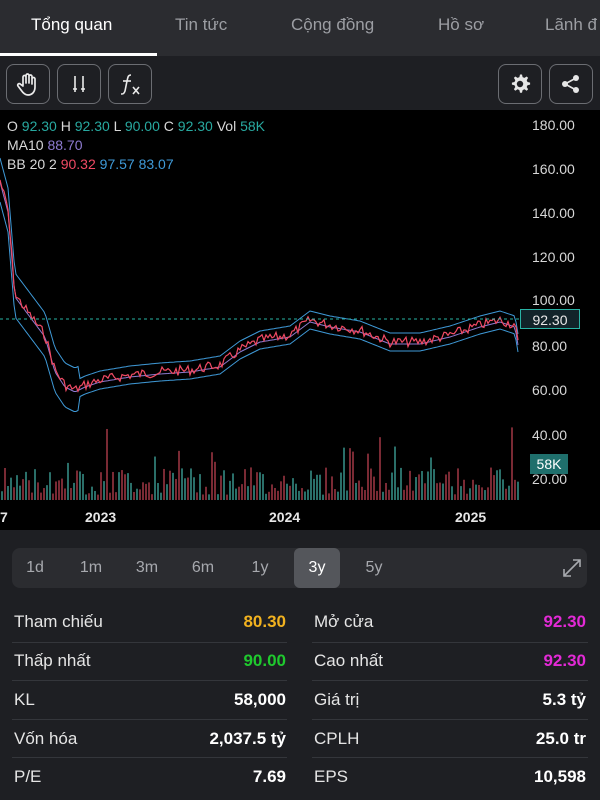 This screenshot has height=800, width=600. I want to click on range-1m: 1m, so click(91, 567).